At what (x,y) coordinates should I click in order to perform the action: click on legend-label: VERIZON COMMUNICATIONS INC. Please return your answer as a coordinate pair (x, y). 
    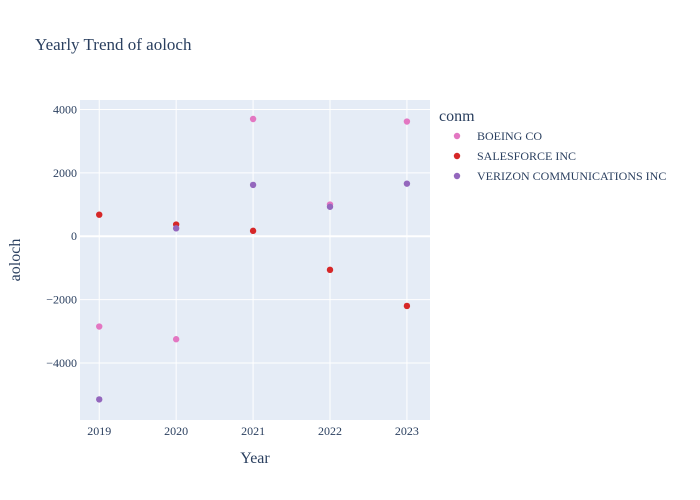
    Looking at the image, I should click on (571, 176).